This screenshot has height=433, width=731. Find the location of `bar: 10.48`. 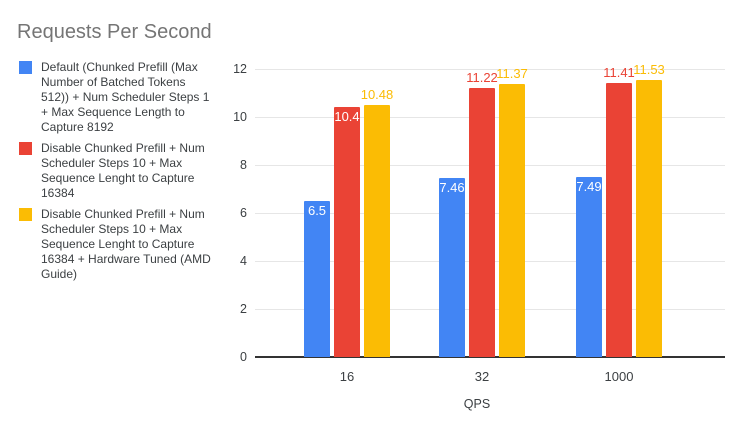

bar: 10.48 is located at coordinates (377, 222).